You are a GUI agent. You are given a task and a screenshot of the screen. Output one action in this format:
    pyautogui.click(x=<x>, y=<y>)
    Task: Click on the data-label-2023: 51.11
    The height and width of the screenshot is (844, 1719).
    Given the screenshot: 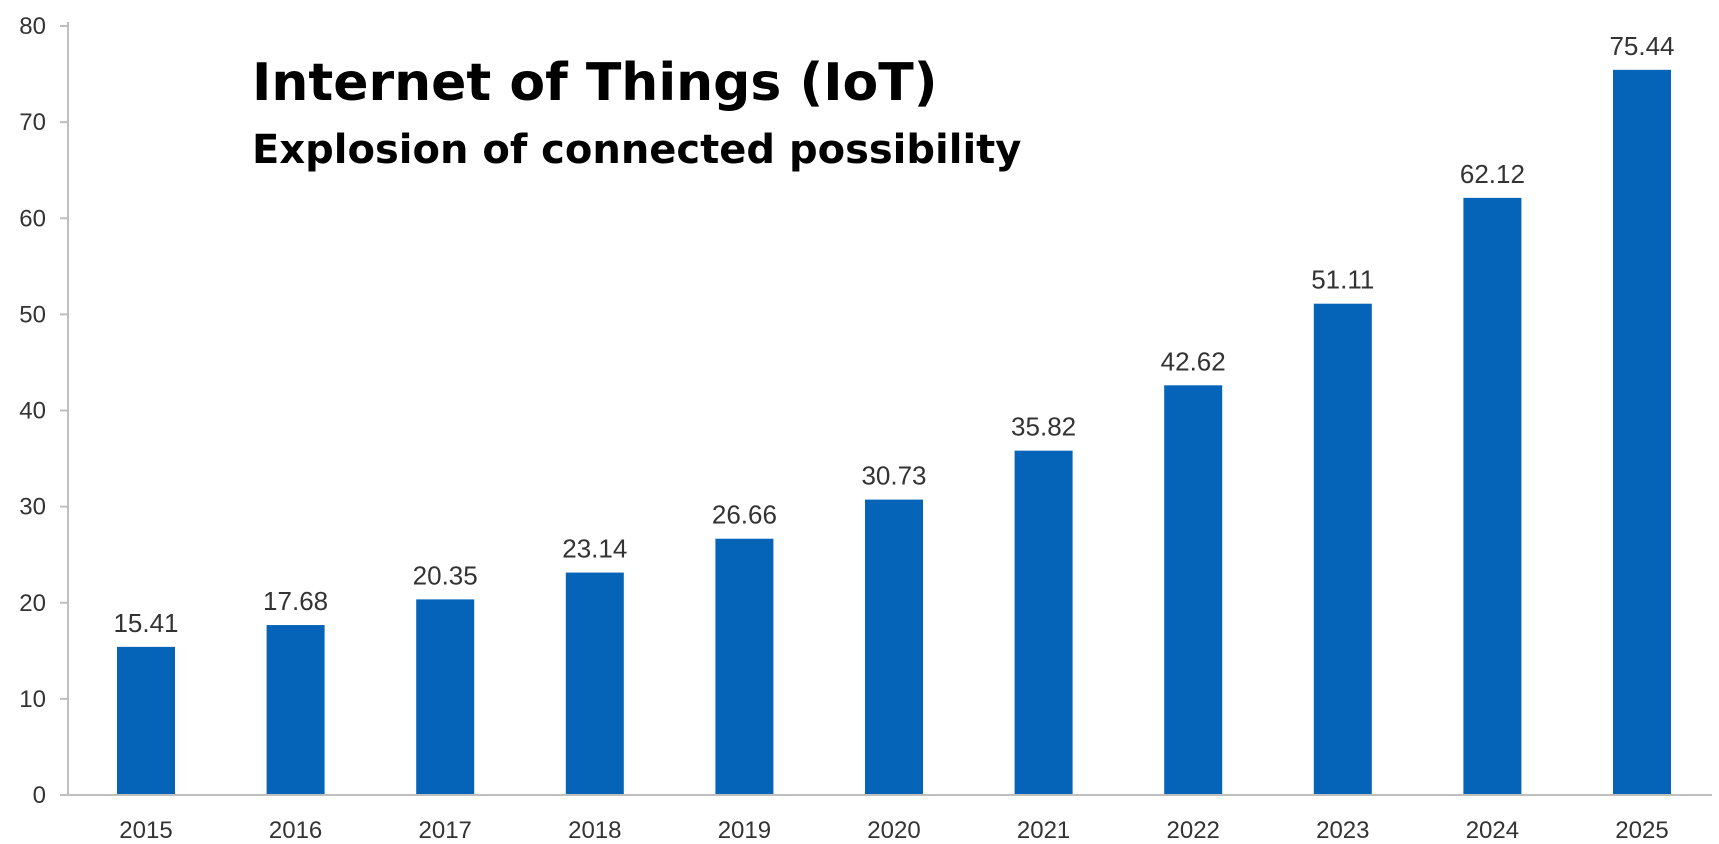 What is the action you would take?
    pyautogui.click(x=1342, y=280)
    